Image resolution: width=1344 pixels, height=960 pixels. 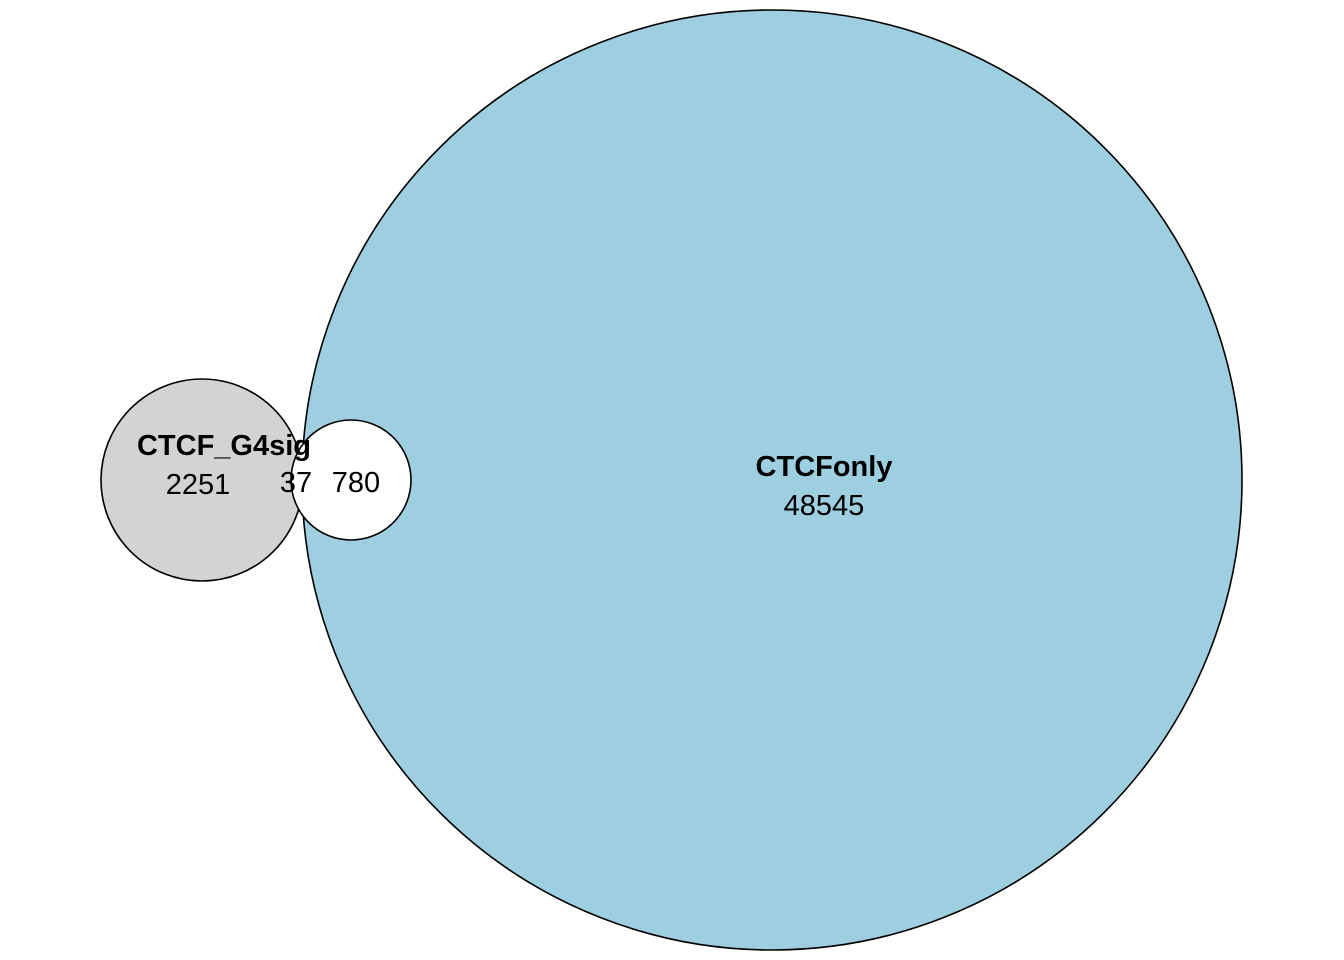 What do you see at coordinates (224, 446) in the screenshot?
I see `ctcf-g4sig-label: CTCF_G4sig` at bounding box center [224, 446].